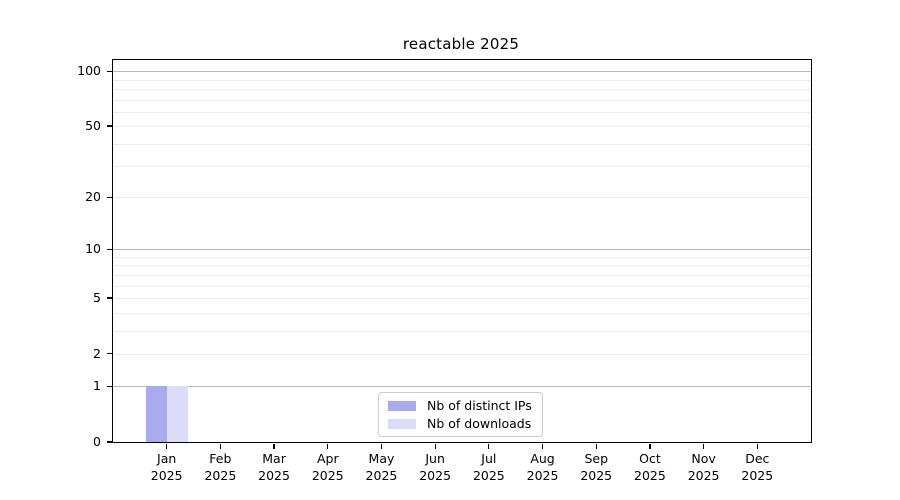 This screenshot has height=500, width=900. I want to click on x-tick-label: Jan 2025, so click(166, 467).